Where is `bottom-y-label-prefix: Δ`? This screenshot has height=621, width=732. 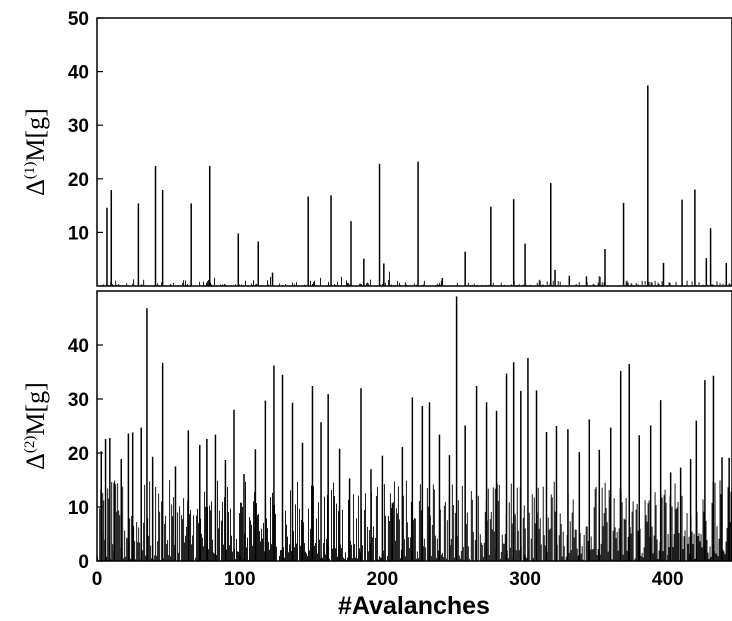
bottom-y-label-prefix: Δ is located at coordinates (35, 461).